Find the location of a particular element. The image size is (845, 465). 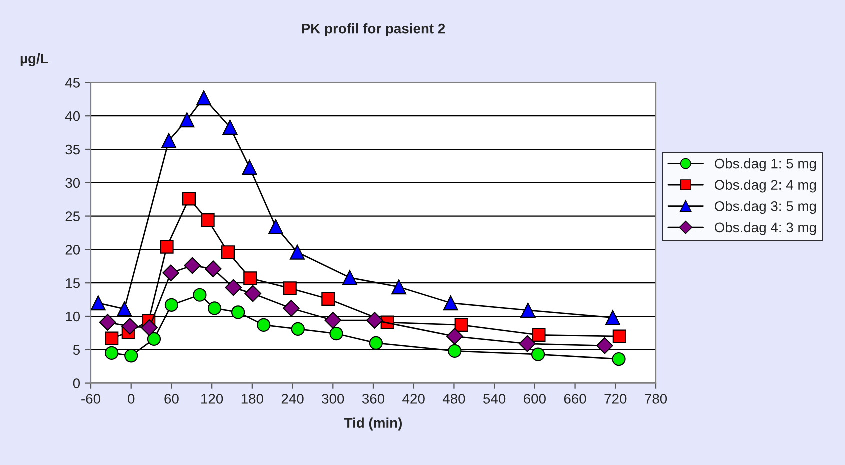

y-tick-label: 15 is located at coordinates (73, 283).